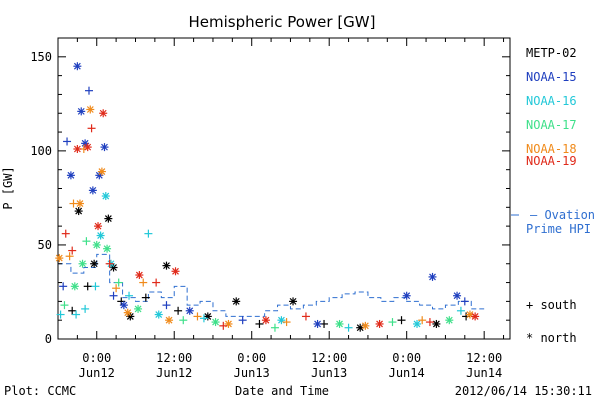 The image size is (600, 400). What do you see at coordinates (551, 149) in the screenshot?
I see `legend-item-noaa-18: NOAA-18` at bounding box center [551, 149].